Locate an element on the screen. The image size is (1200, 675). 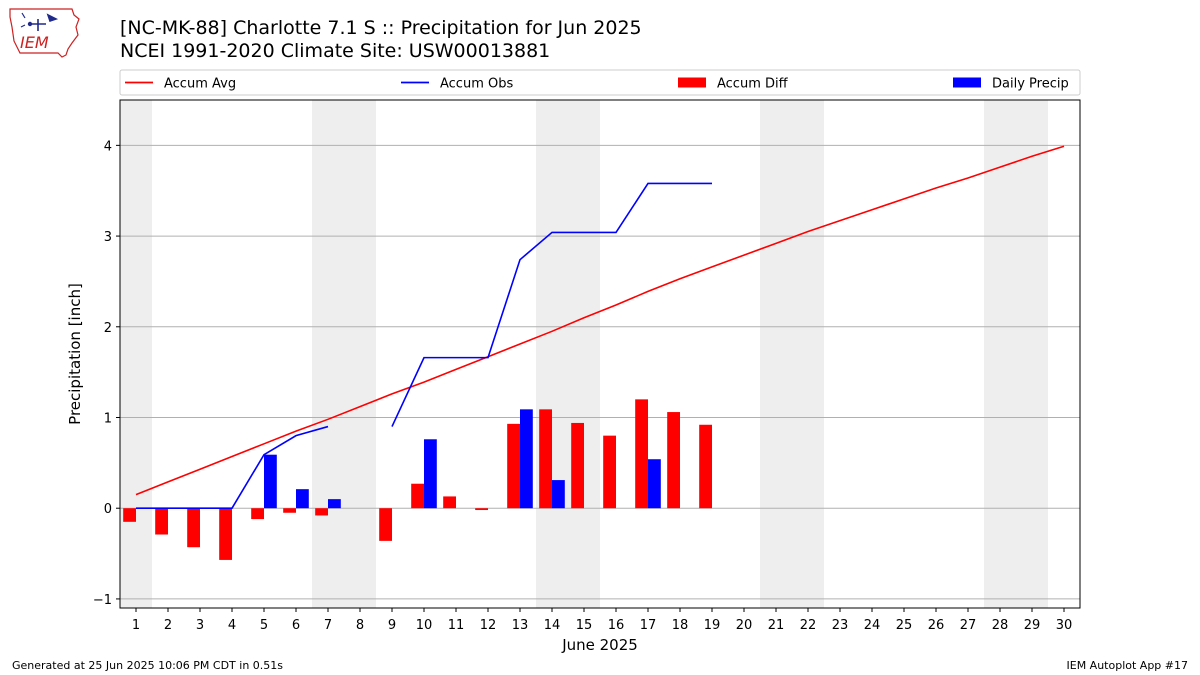
x-tick-label: 13 is located at coordinates (520, 625).